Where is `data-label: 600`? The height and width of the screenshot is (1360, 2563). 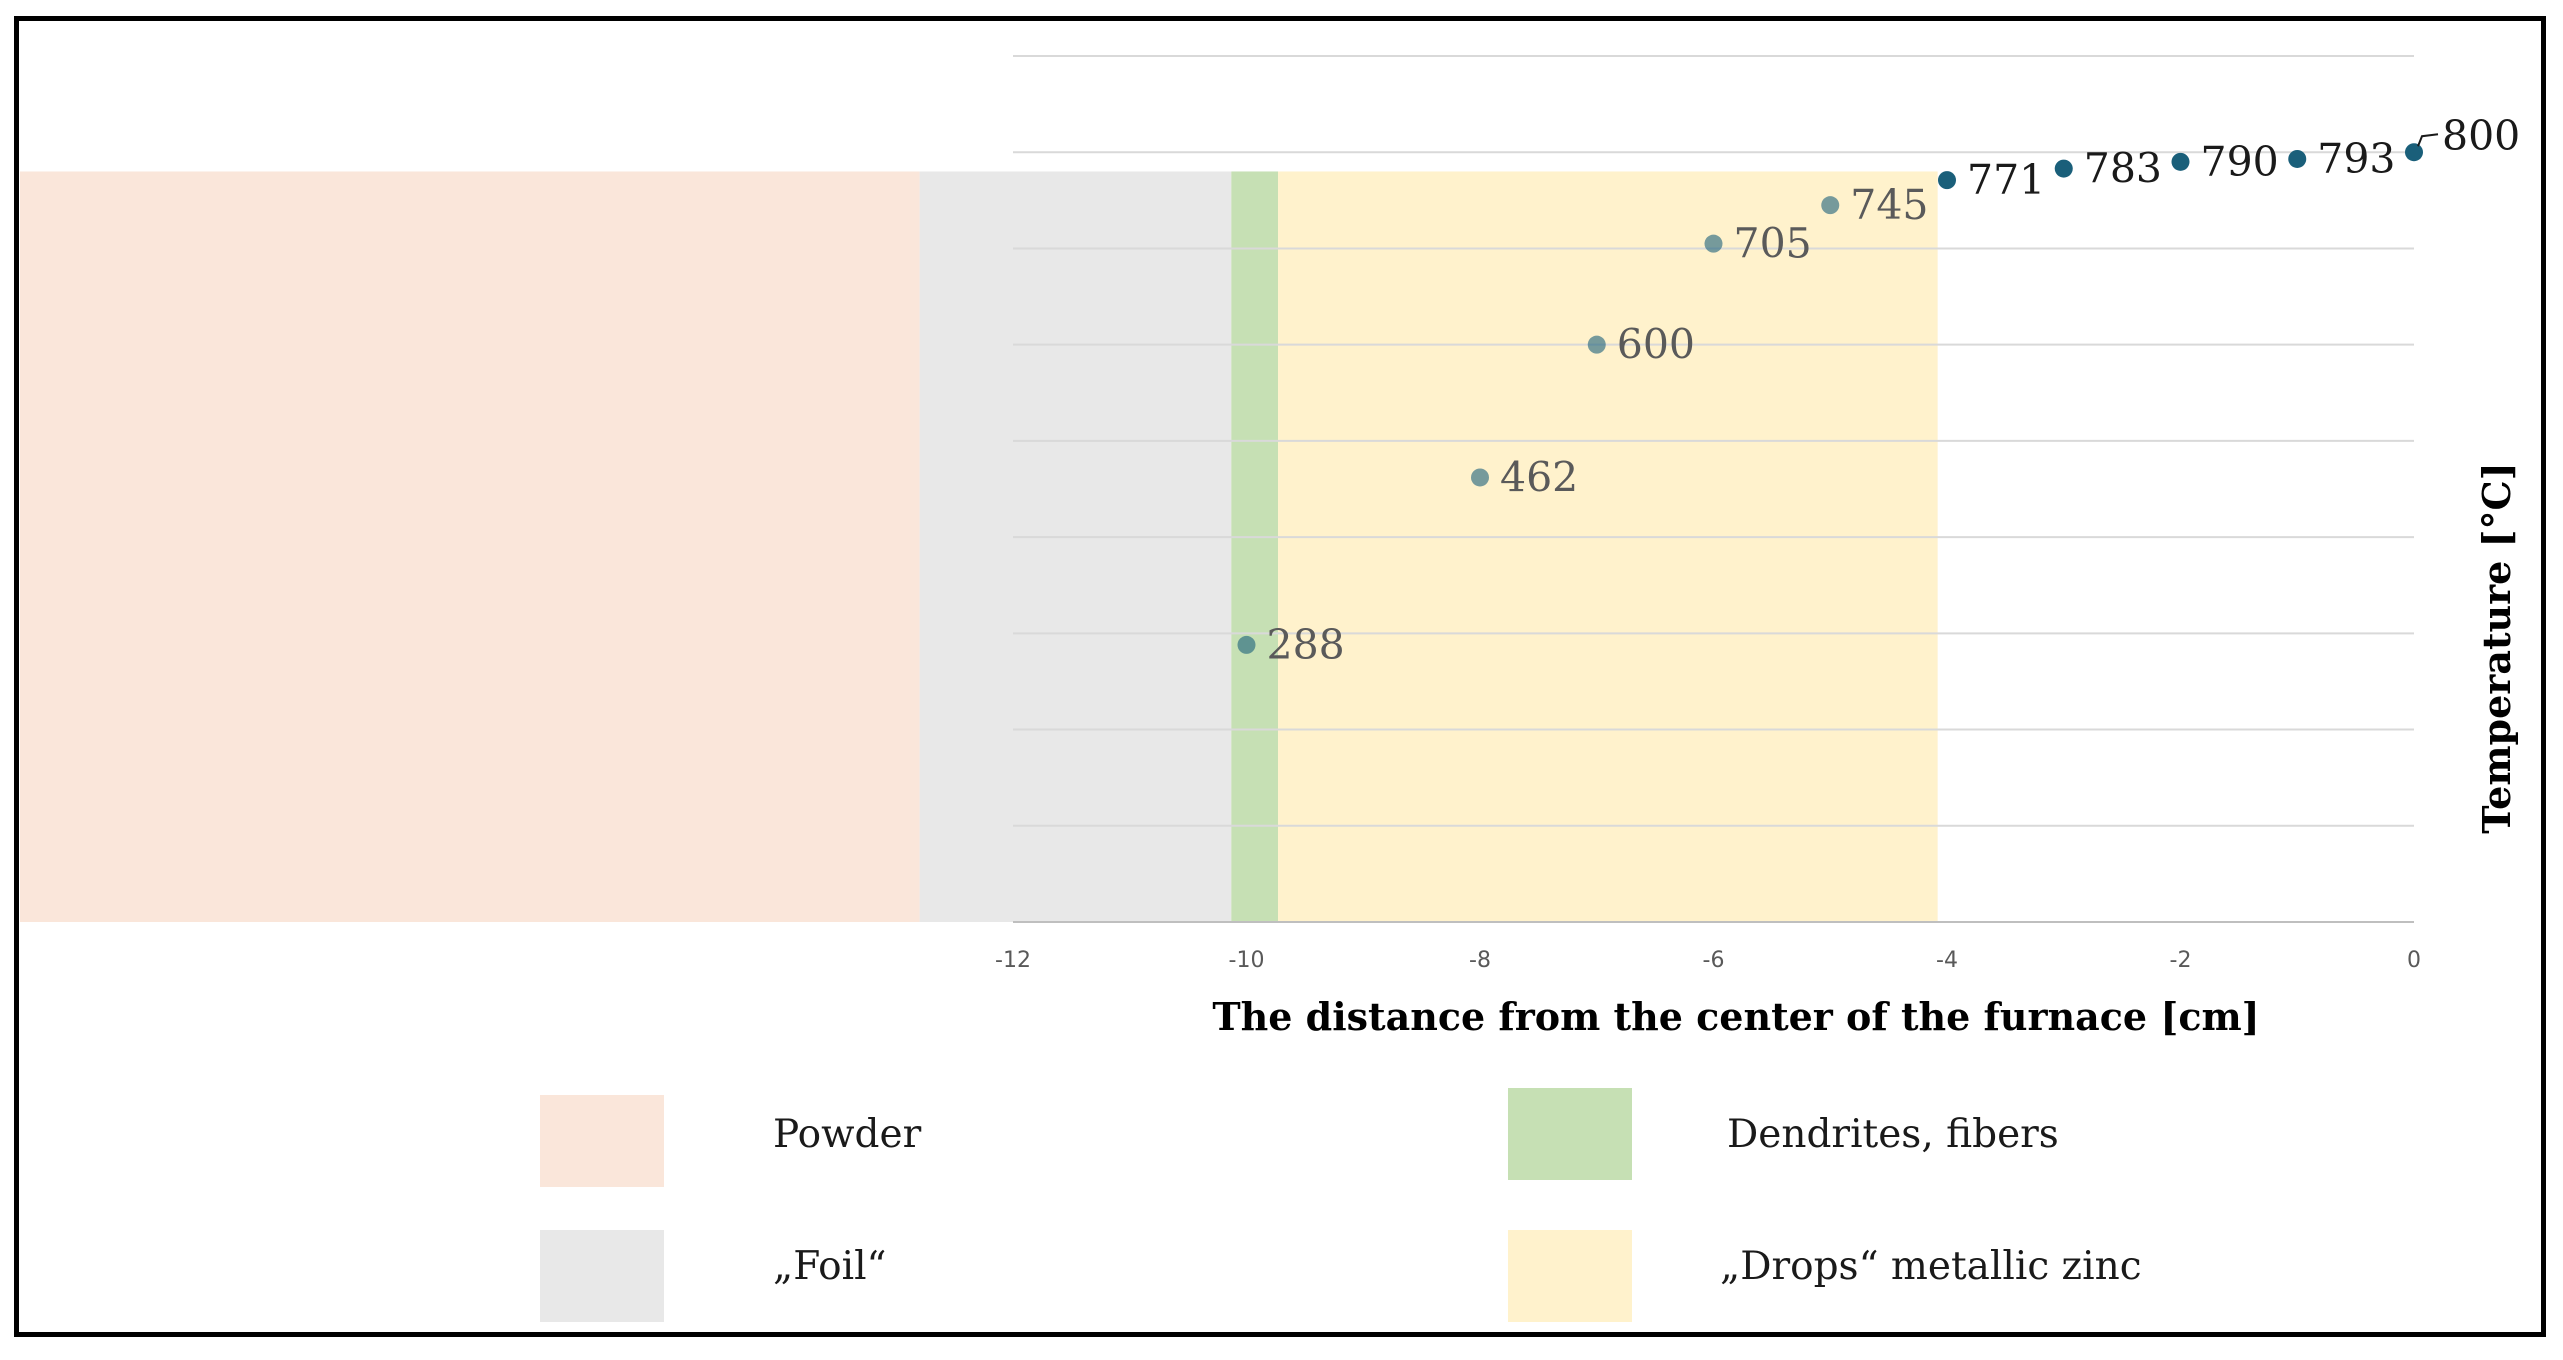 data-label: 600 is located at coordinates (1656, 345).